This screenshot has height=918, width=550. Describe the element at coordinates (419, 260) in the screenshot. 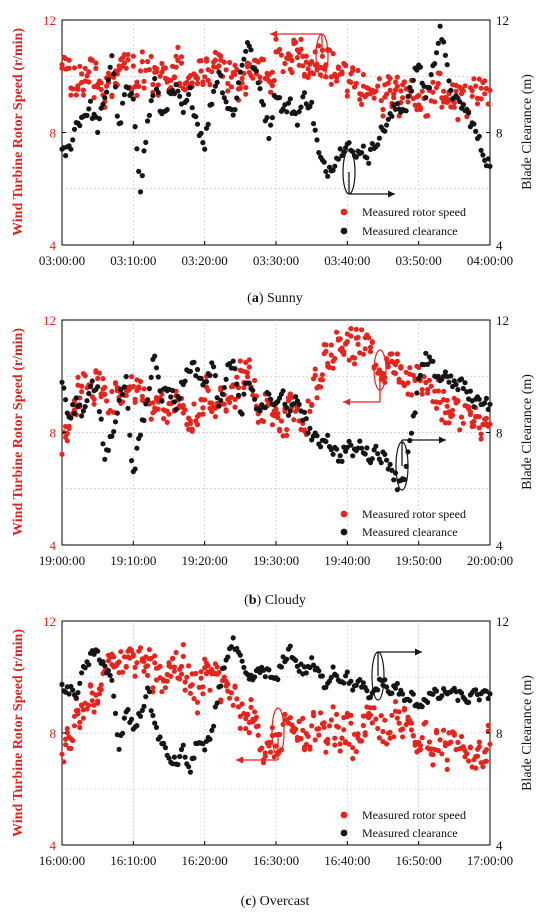

I see `x-tick-label: 03:50:00` at that location.